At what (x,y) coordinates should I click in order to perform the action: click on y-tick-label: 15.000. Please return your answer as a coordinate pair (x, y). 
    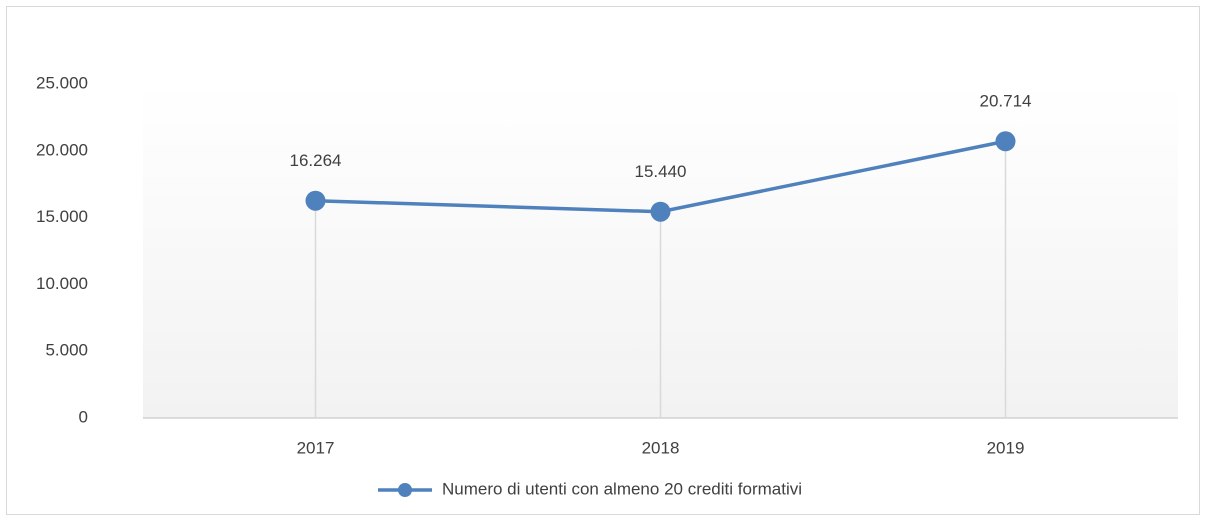
    Looking at the image, I should click on (62, 216).